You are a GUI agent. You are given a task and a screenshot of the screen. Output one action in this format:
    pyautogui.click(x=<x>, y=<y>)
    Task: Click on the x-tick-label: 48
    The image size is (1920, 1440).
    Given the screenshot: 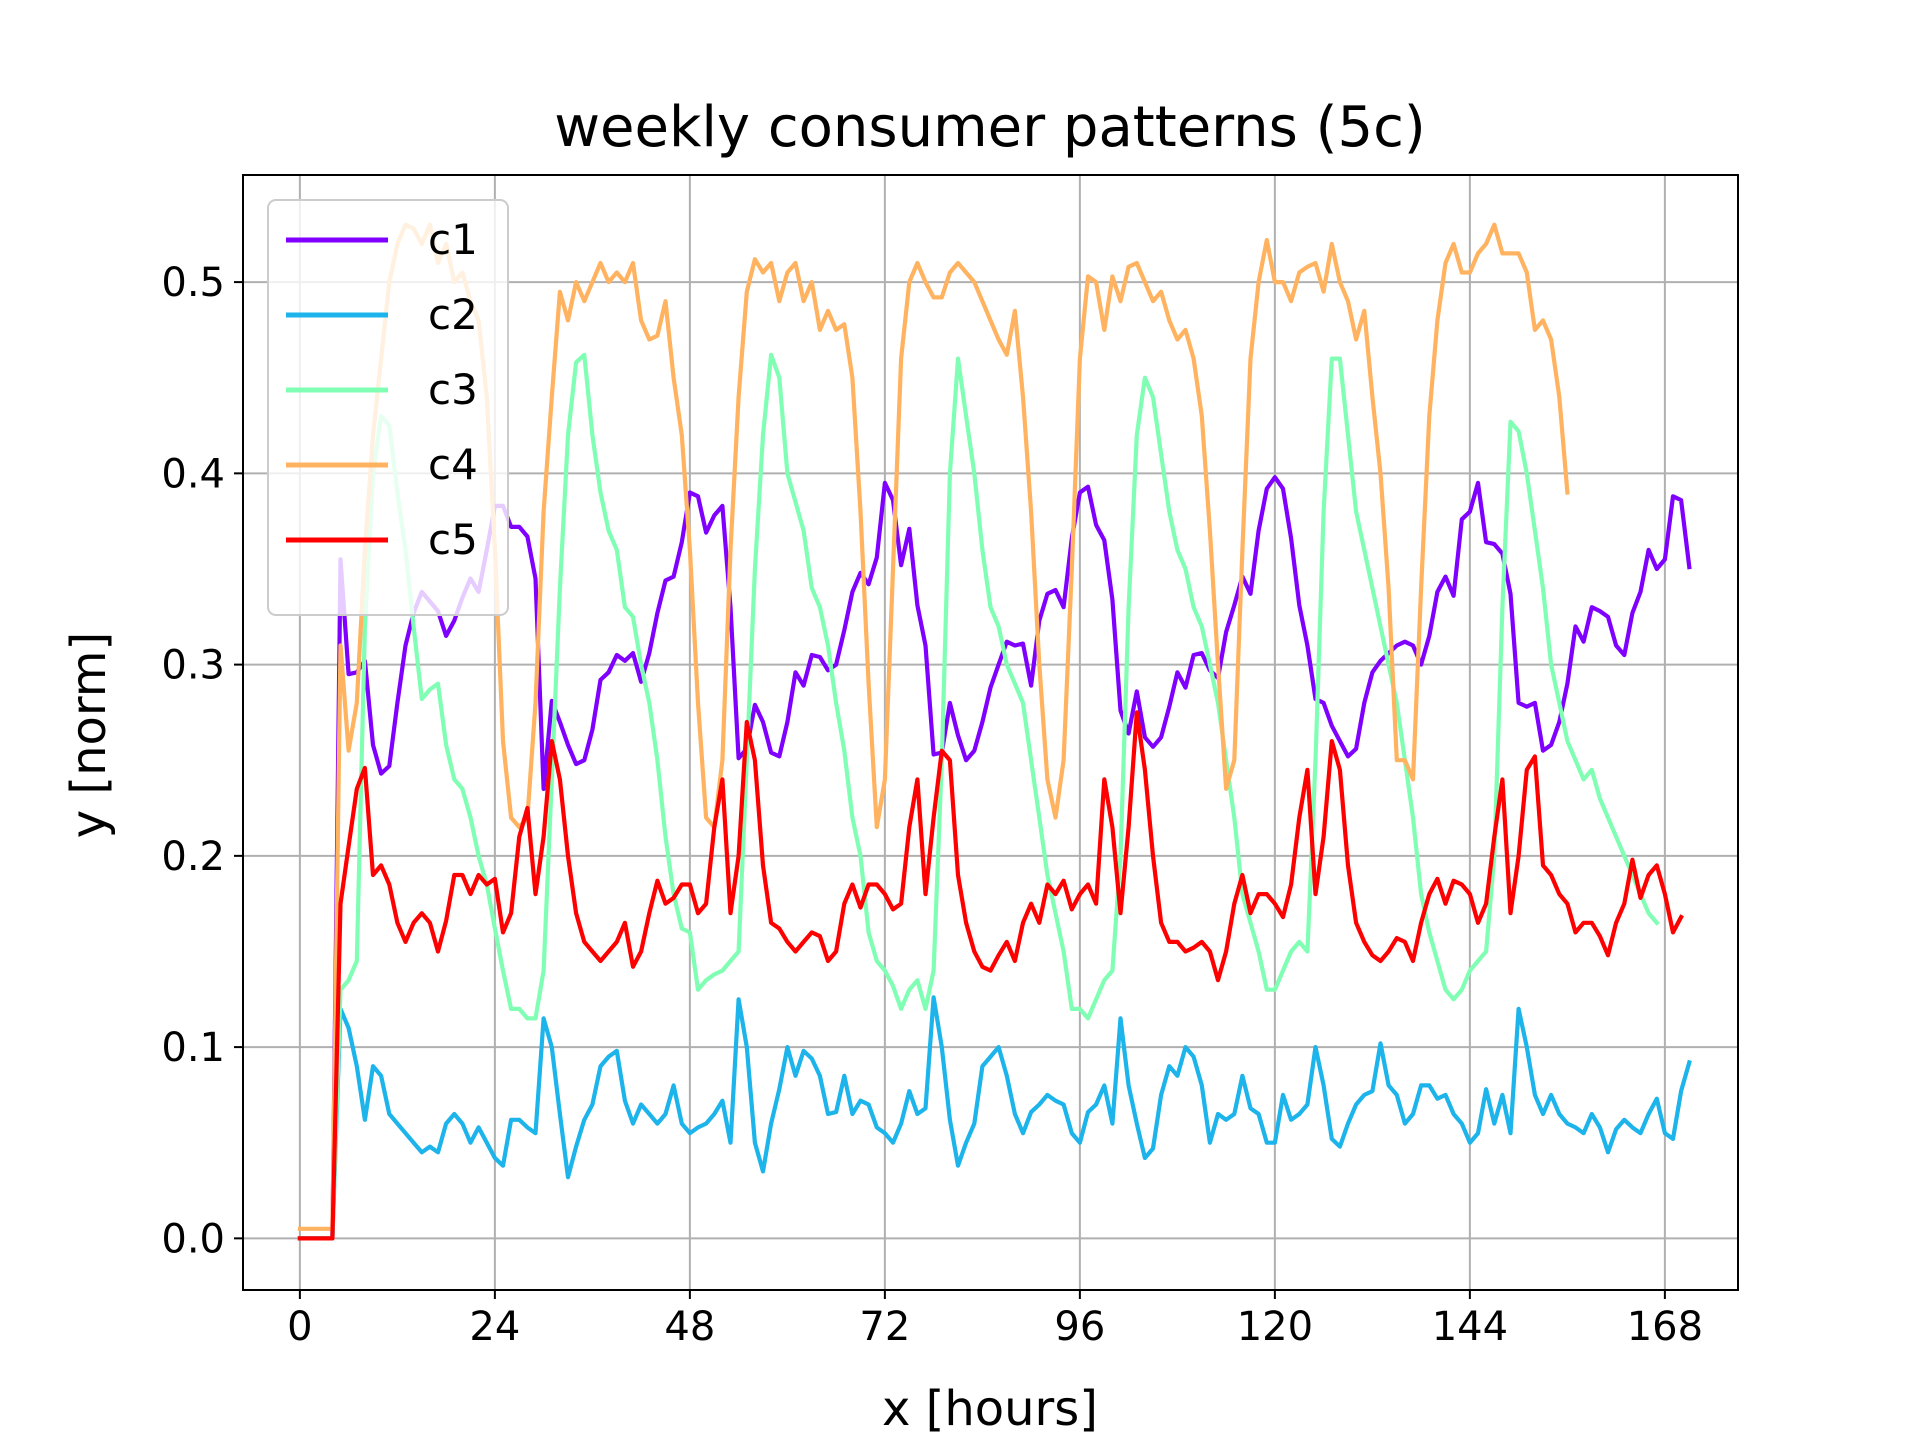 What is the action you would take?
    pyautogui.click(x=689, y=1327)
    